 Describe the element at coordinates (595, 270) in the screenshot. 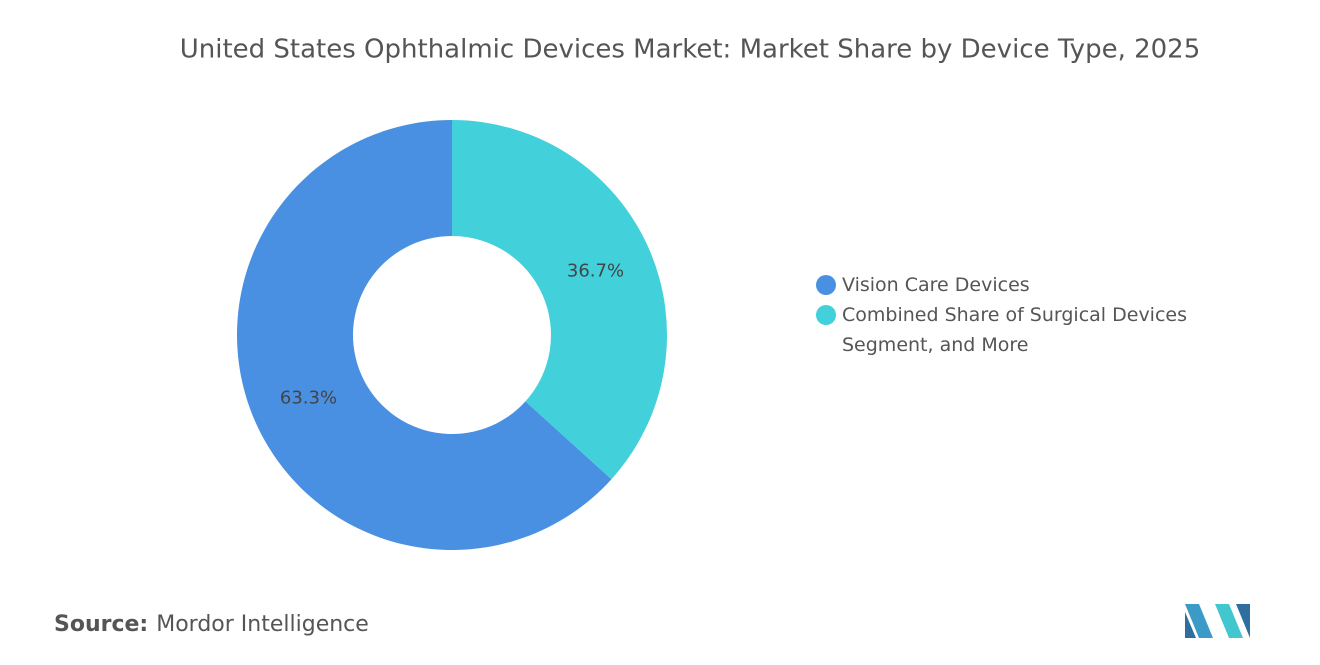

I see `data-label: 36.7%` at that location.